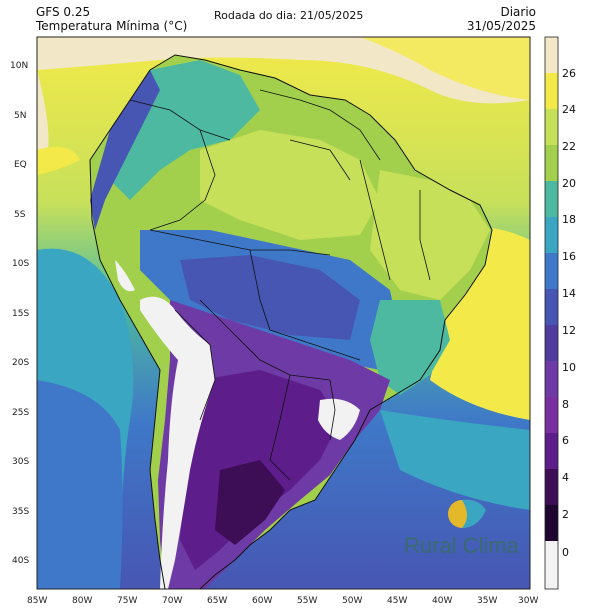  What do you see at coordinates (455, 460) in the screenshot?
I see `atlantic-teal-band` at bounding box center [455, 460].